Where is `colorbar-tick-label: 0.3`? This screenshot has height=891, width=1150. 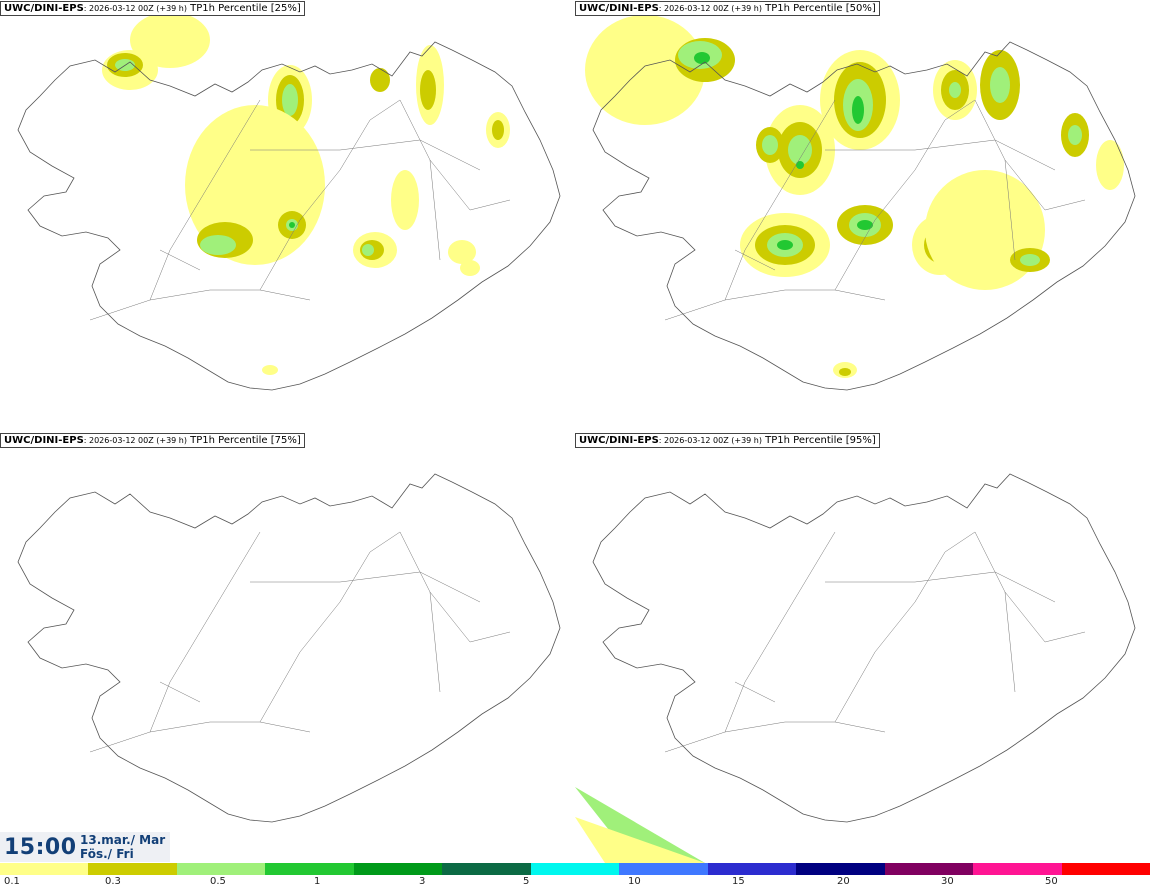 colorbar-tick-label: 0.3 is located at coordinates (113, 881).